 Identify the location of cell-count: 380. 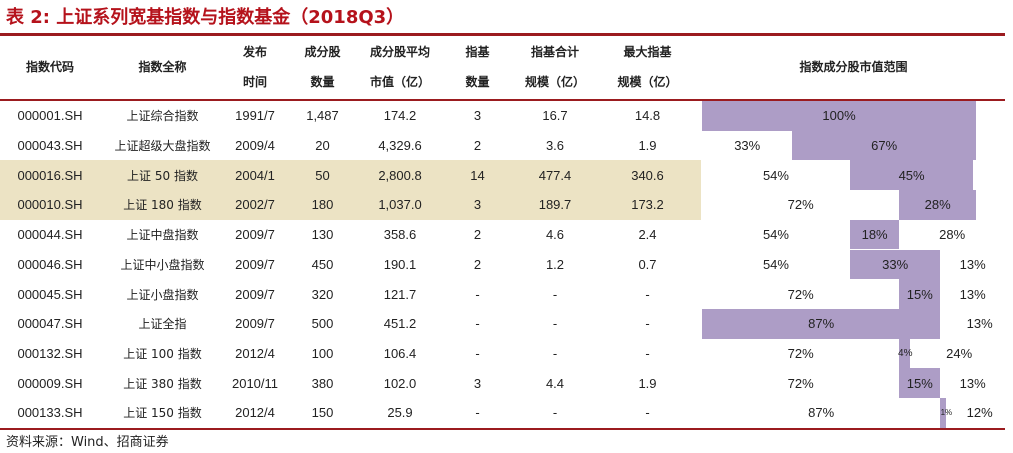
(322, 383).